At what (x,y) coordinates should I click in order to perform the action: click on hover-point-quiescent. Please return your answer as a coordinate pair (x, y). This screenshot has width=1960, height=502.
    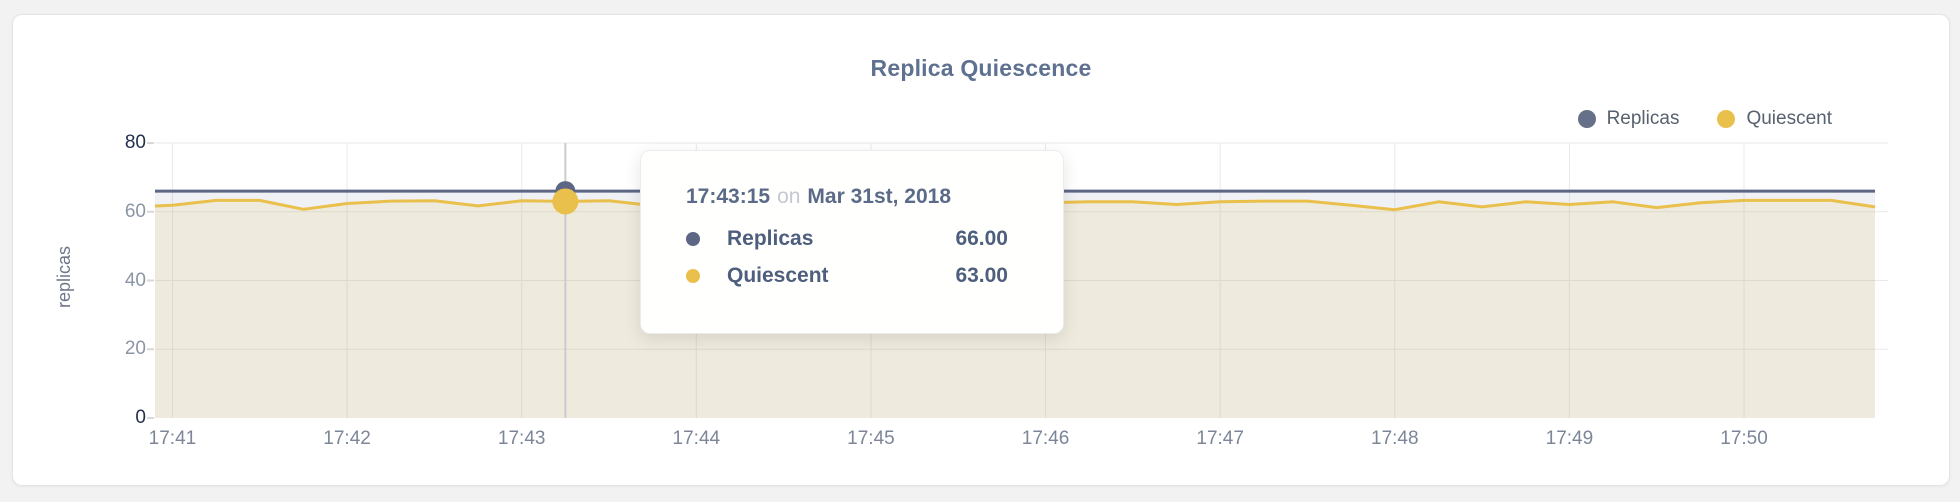
    Looking at the image, I should click on (565, 201).